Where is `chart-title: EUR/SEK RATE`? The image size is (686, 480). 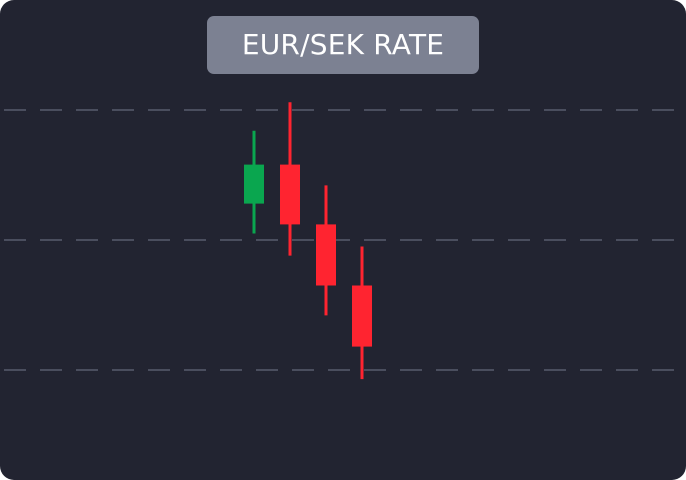 chart-title: EUR/SEK RATE is located at coordinates (343, 45).